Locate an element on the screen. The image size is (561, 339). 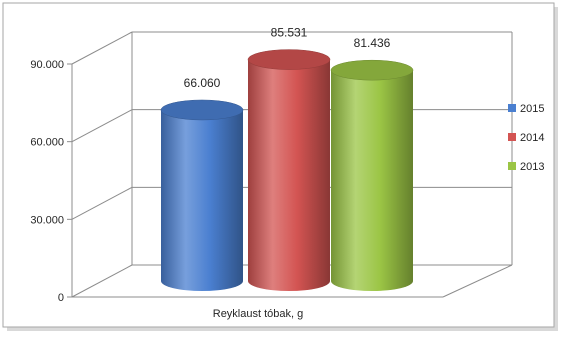
legend-swatch-2013 is located at coordinates (512, 166).